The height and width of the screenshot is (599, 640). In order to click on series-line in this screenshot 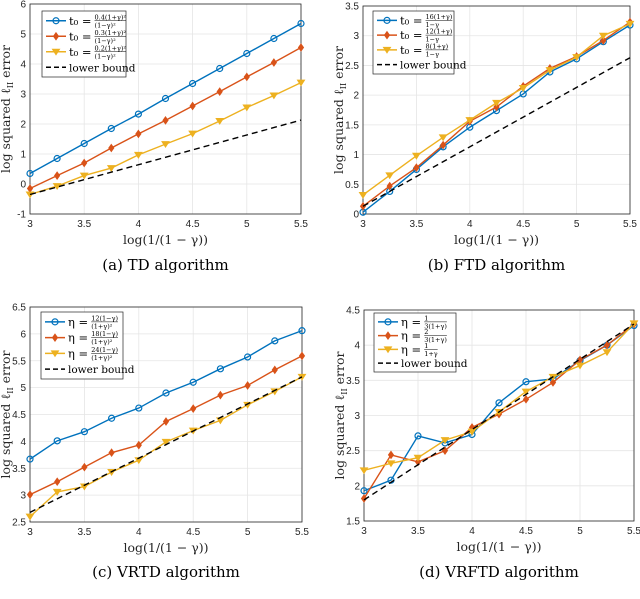, I will do `click(166, 394)`.